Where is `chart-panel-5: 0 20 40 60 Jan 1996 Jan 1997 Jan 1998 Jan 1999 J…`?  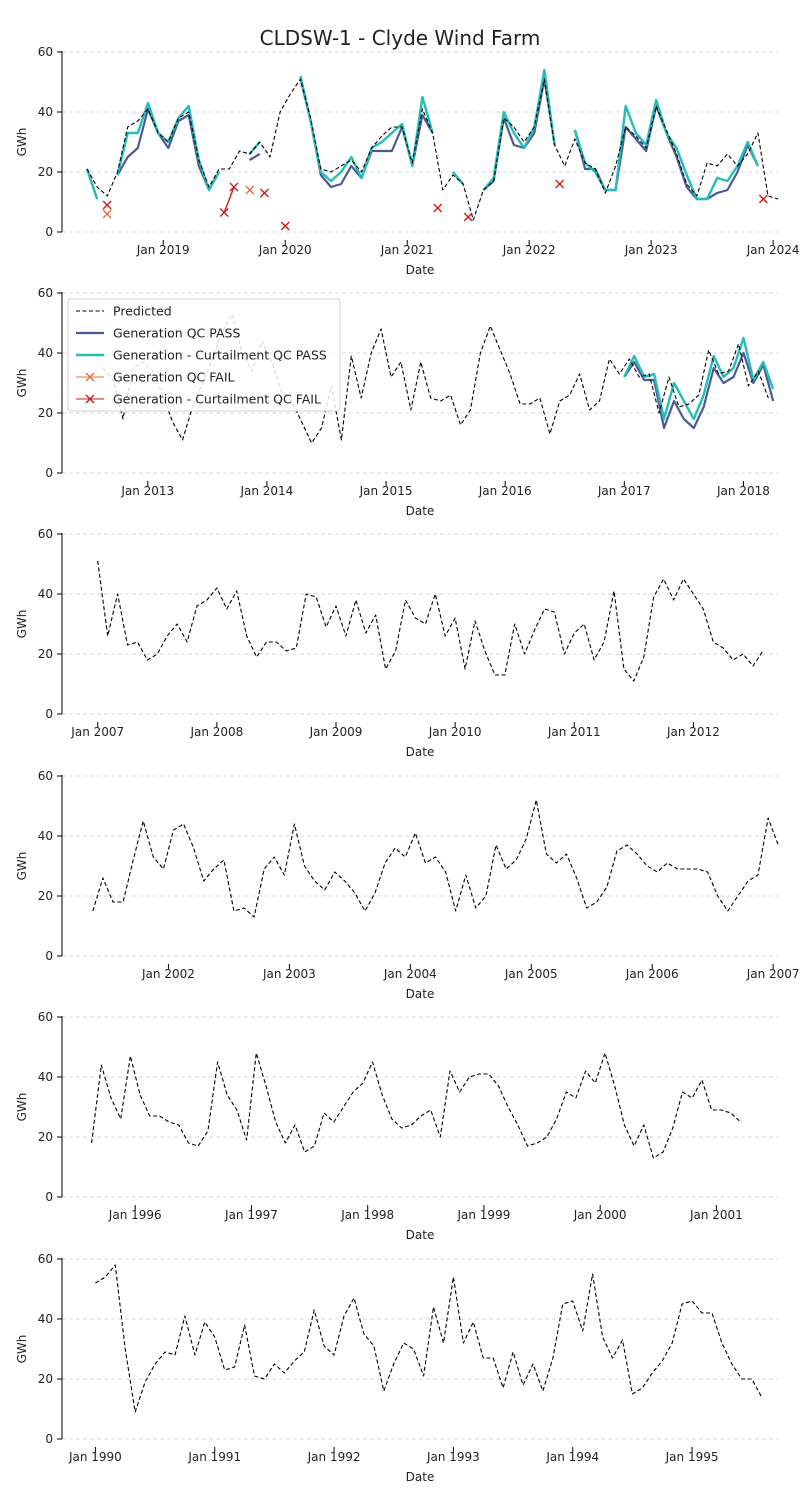
chart-panel-5: 0 20 40 60 Jan 1996 Jan 1997 Jan 1998 Jan 1999 J… is located at coordinates (396, 1126).